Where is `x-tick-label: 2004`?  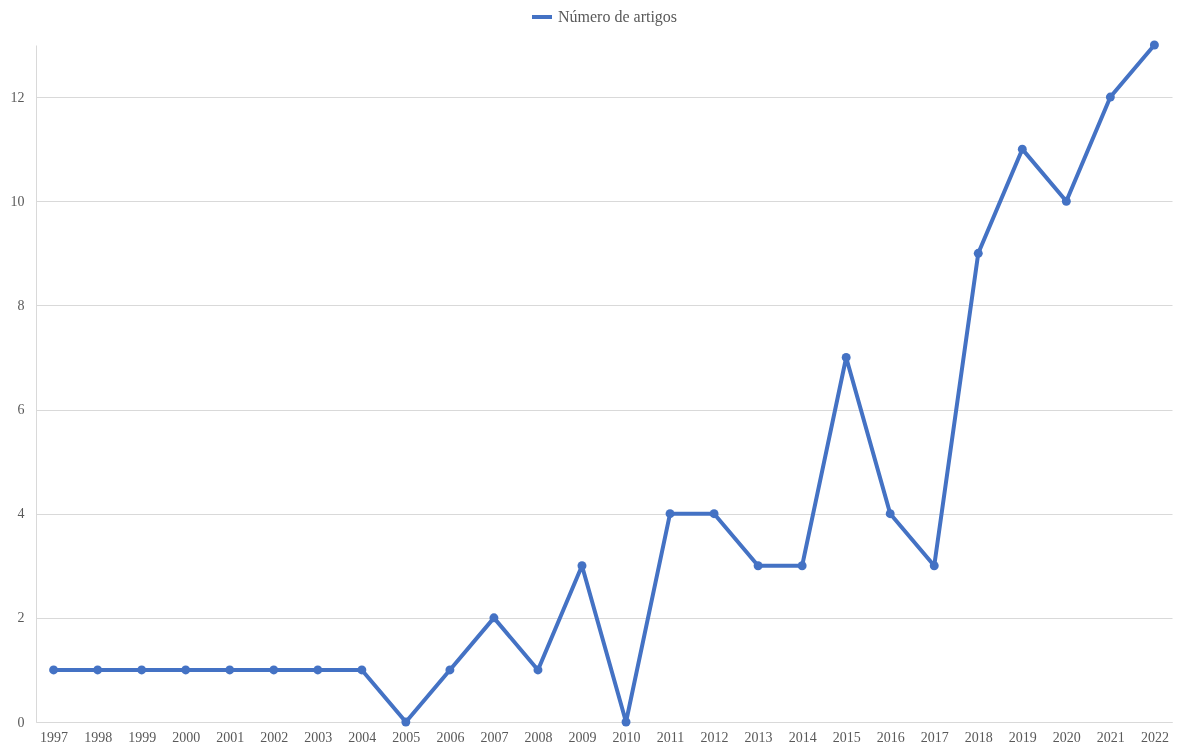 x-tick-label: 2004 is located at coordinates (362, 737).